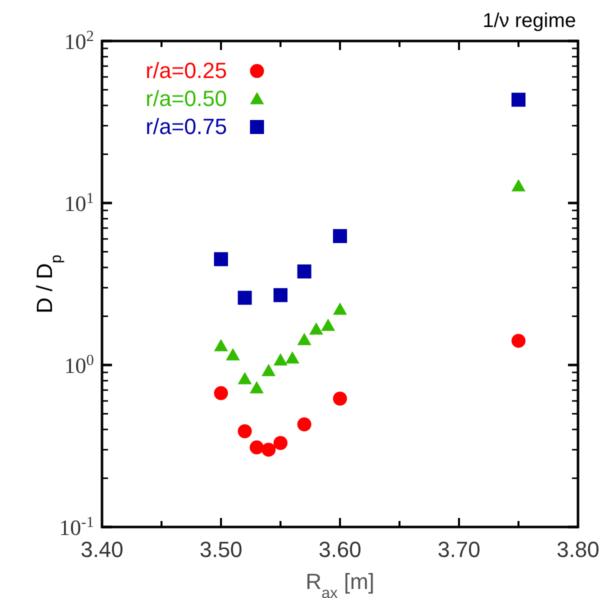  Describe the element at coordinates (459, 549) in the screenshot. I see `x-tick-label: 3.70` at that location.